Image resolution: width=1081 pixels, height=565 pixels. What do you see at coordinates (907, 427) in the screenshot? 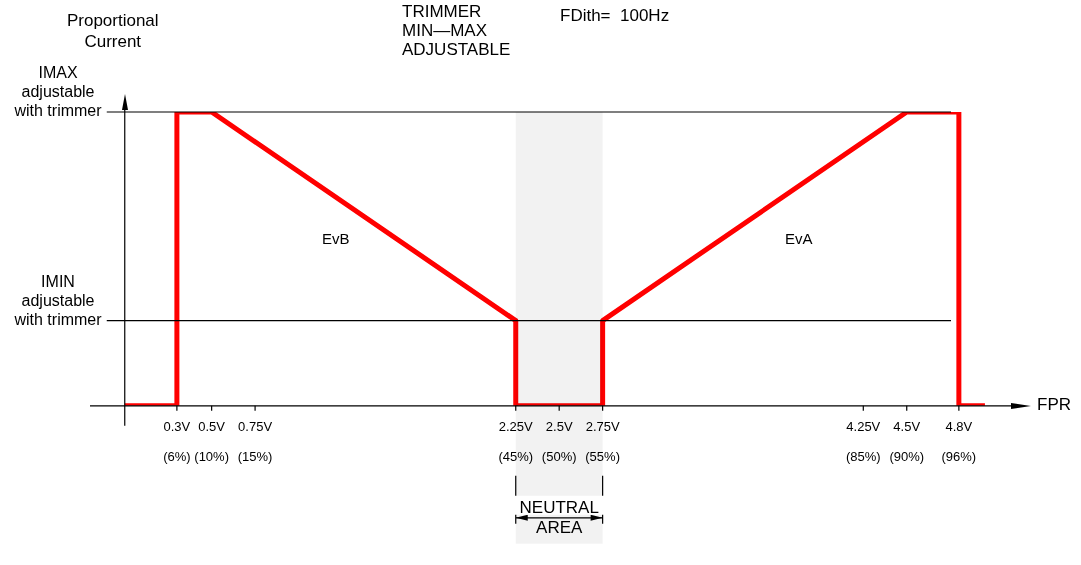
I see `x-tick-label: 4.5V` at bounding box center [907, 427].